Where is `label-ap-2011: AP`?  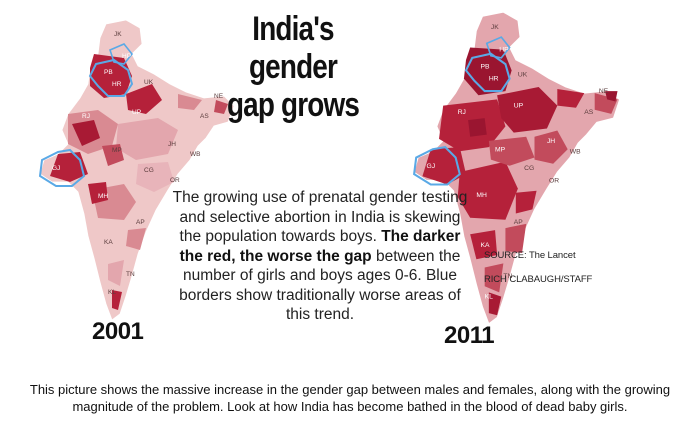 label-ap-2011: AP is located at coordinates (518, 222).